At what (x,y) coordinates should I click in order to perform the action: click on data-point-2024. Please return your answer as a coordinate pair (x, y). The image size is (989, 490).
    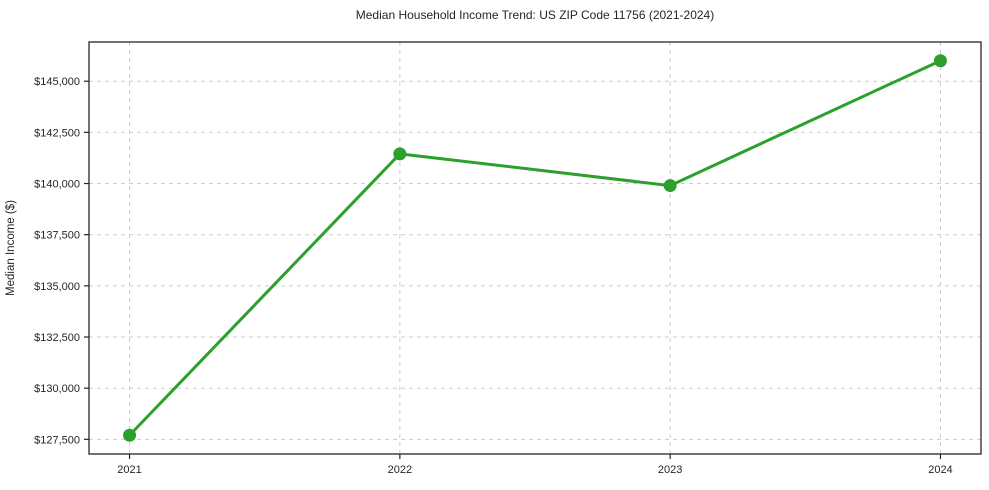
    Looking at the image, I should click on (940, 61).